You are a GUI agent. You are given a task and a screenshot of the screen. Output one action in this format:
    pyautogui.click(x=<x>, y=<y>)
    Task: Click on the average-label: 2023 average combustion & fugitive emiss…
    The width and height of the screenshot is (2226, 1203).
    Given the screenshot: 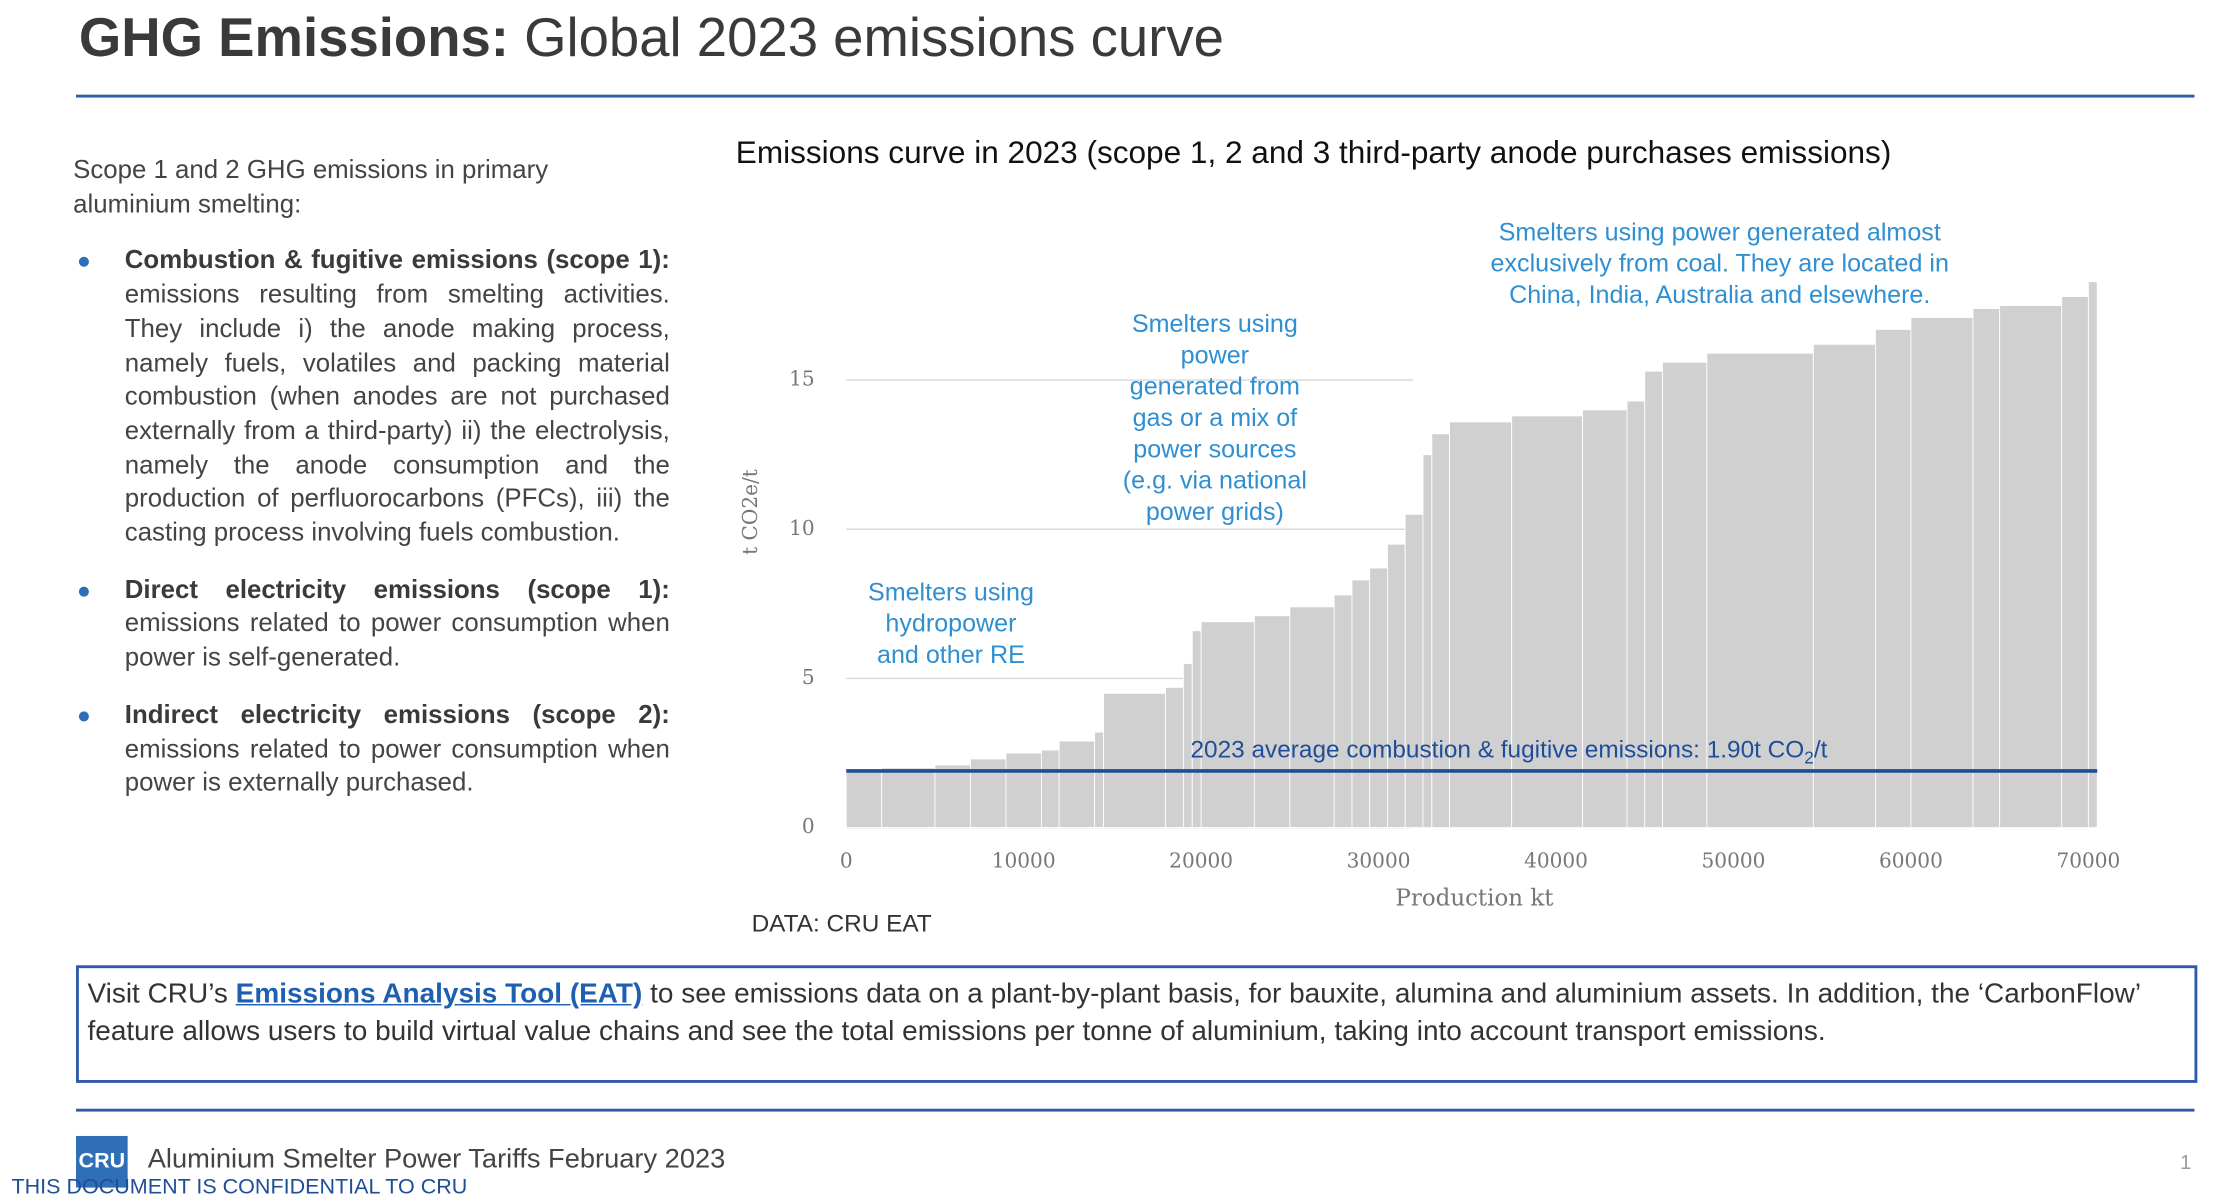 What is the action you would take?
    pyautogui.click(x=1508, y=752)
    